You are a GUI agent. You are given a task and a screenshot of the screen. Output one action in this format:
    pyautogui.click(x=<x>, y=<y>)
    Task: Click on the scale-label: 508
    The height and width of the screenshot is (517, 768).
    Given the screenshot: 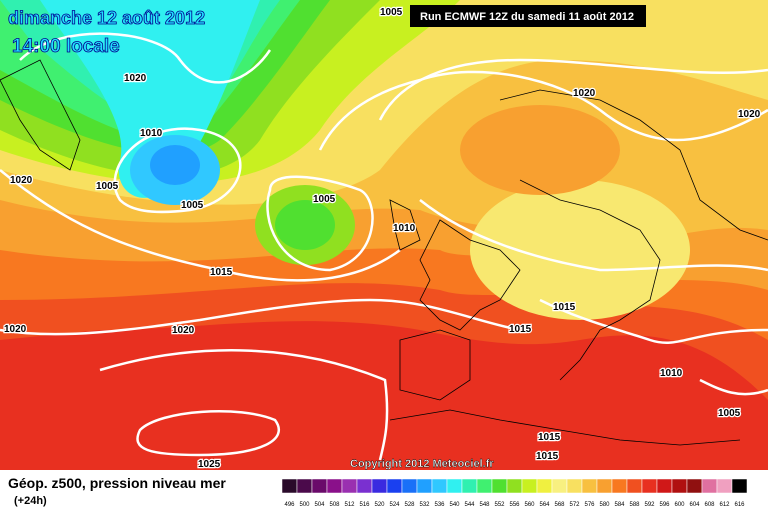 What is the action you would take?
    pyautogui.click(x=334, y=505)
    